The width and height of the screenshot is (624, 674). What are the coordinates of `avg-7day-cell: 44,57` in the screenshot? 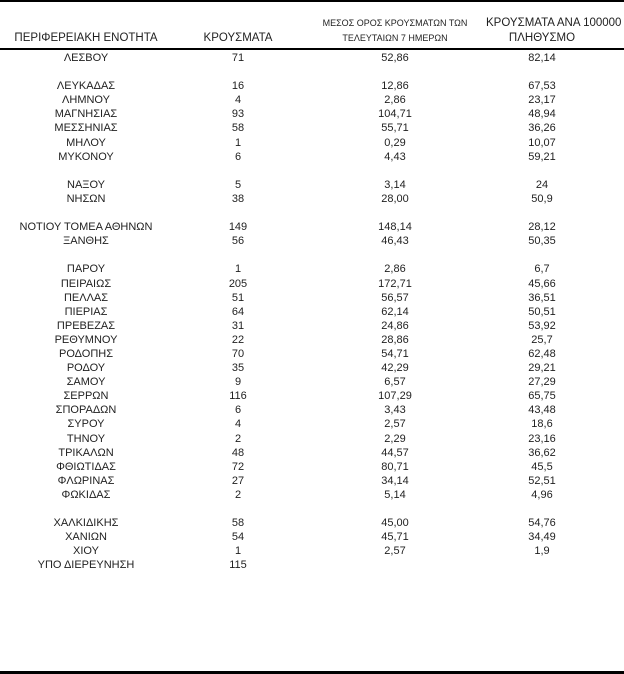 It's located at (395, 452).